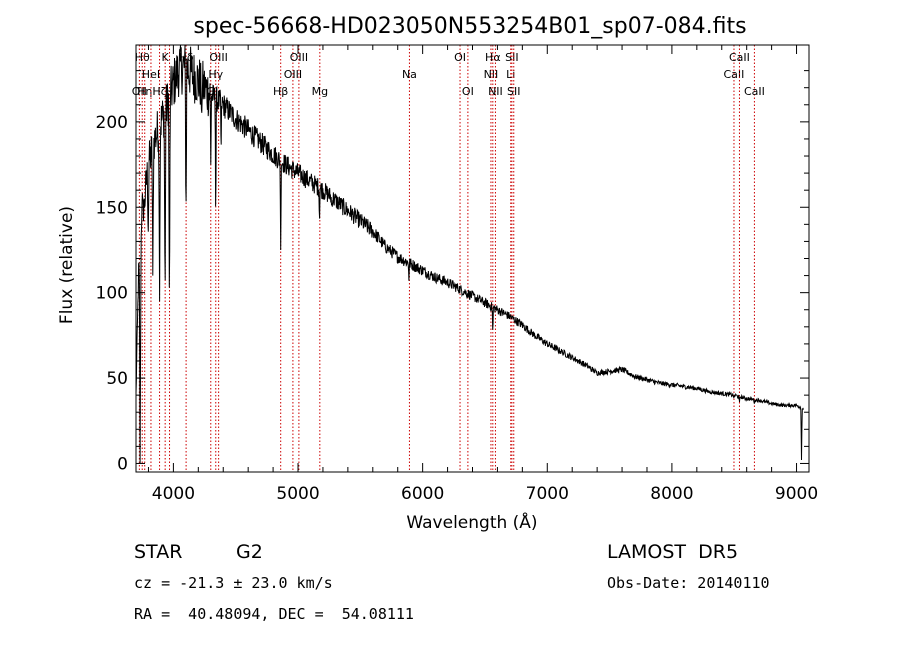 The height and width of the screenshot is (649, 900). Describe the element at coordinates (274, 614) in the screenshot. I see `coordinates: RA = 40.48094, DEC = 54.08111` at that location.